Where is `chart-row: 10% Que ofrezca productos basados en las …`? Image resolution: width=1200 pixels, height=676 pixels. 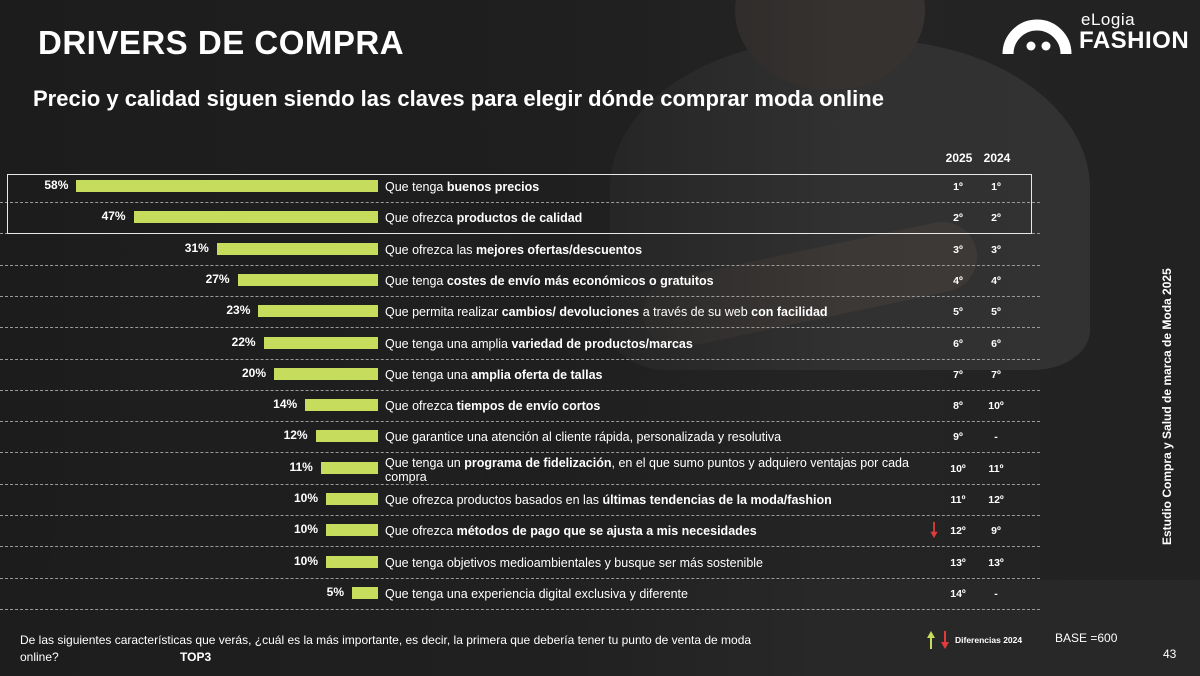
chart-row: 10% Que ofrezca productos basados en las … is located at coordinates (520, 500).